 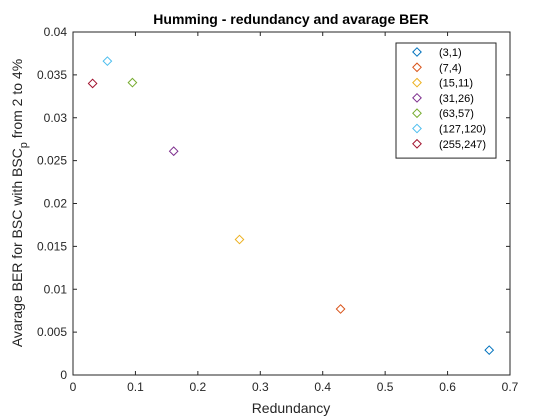 I want to click on x-tick-label: 0.2, so click(x=198, y=387).